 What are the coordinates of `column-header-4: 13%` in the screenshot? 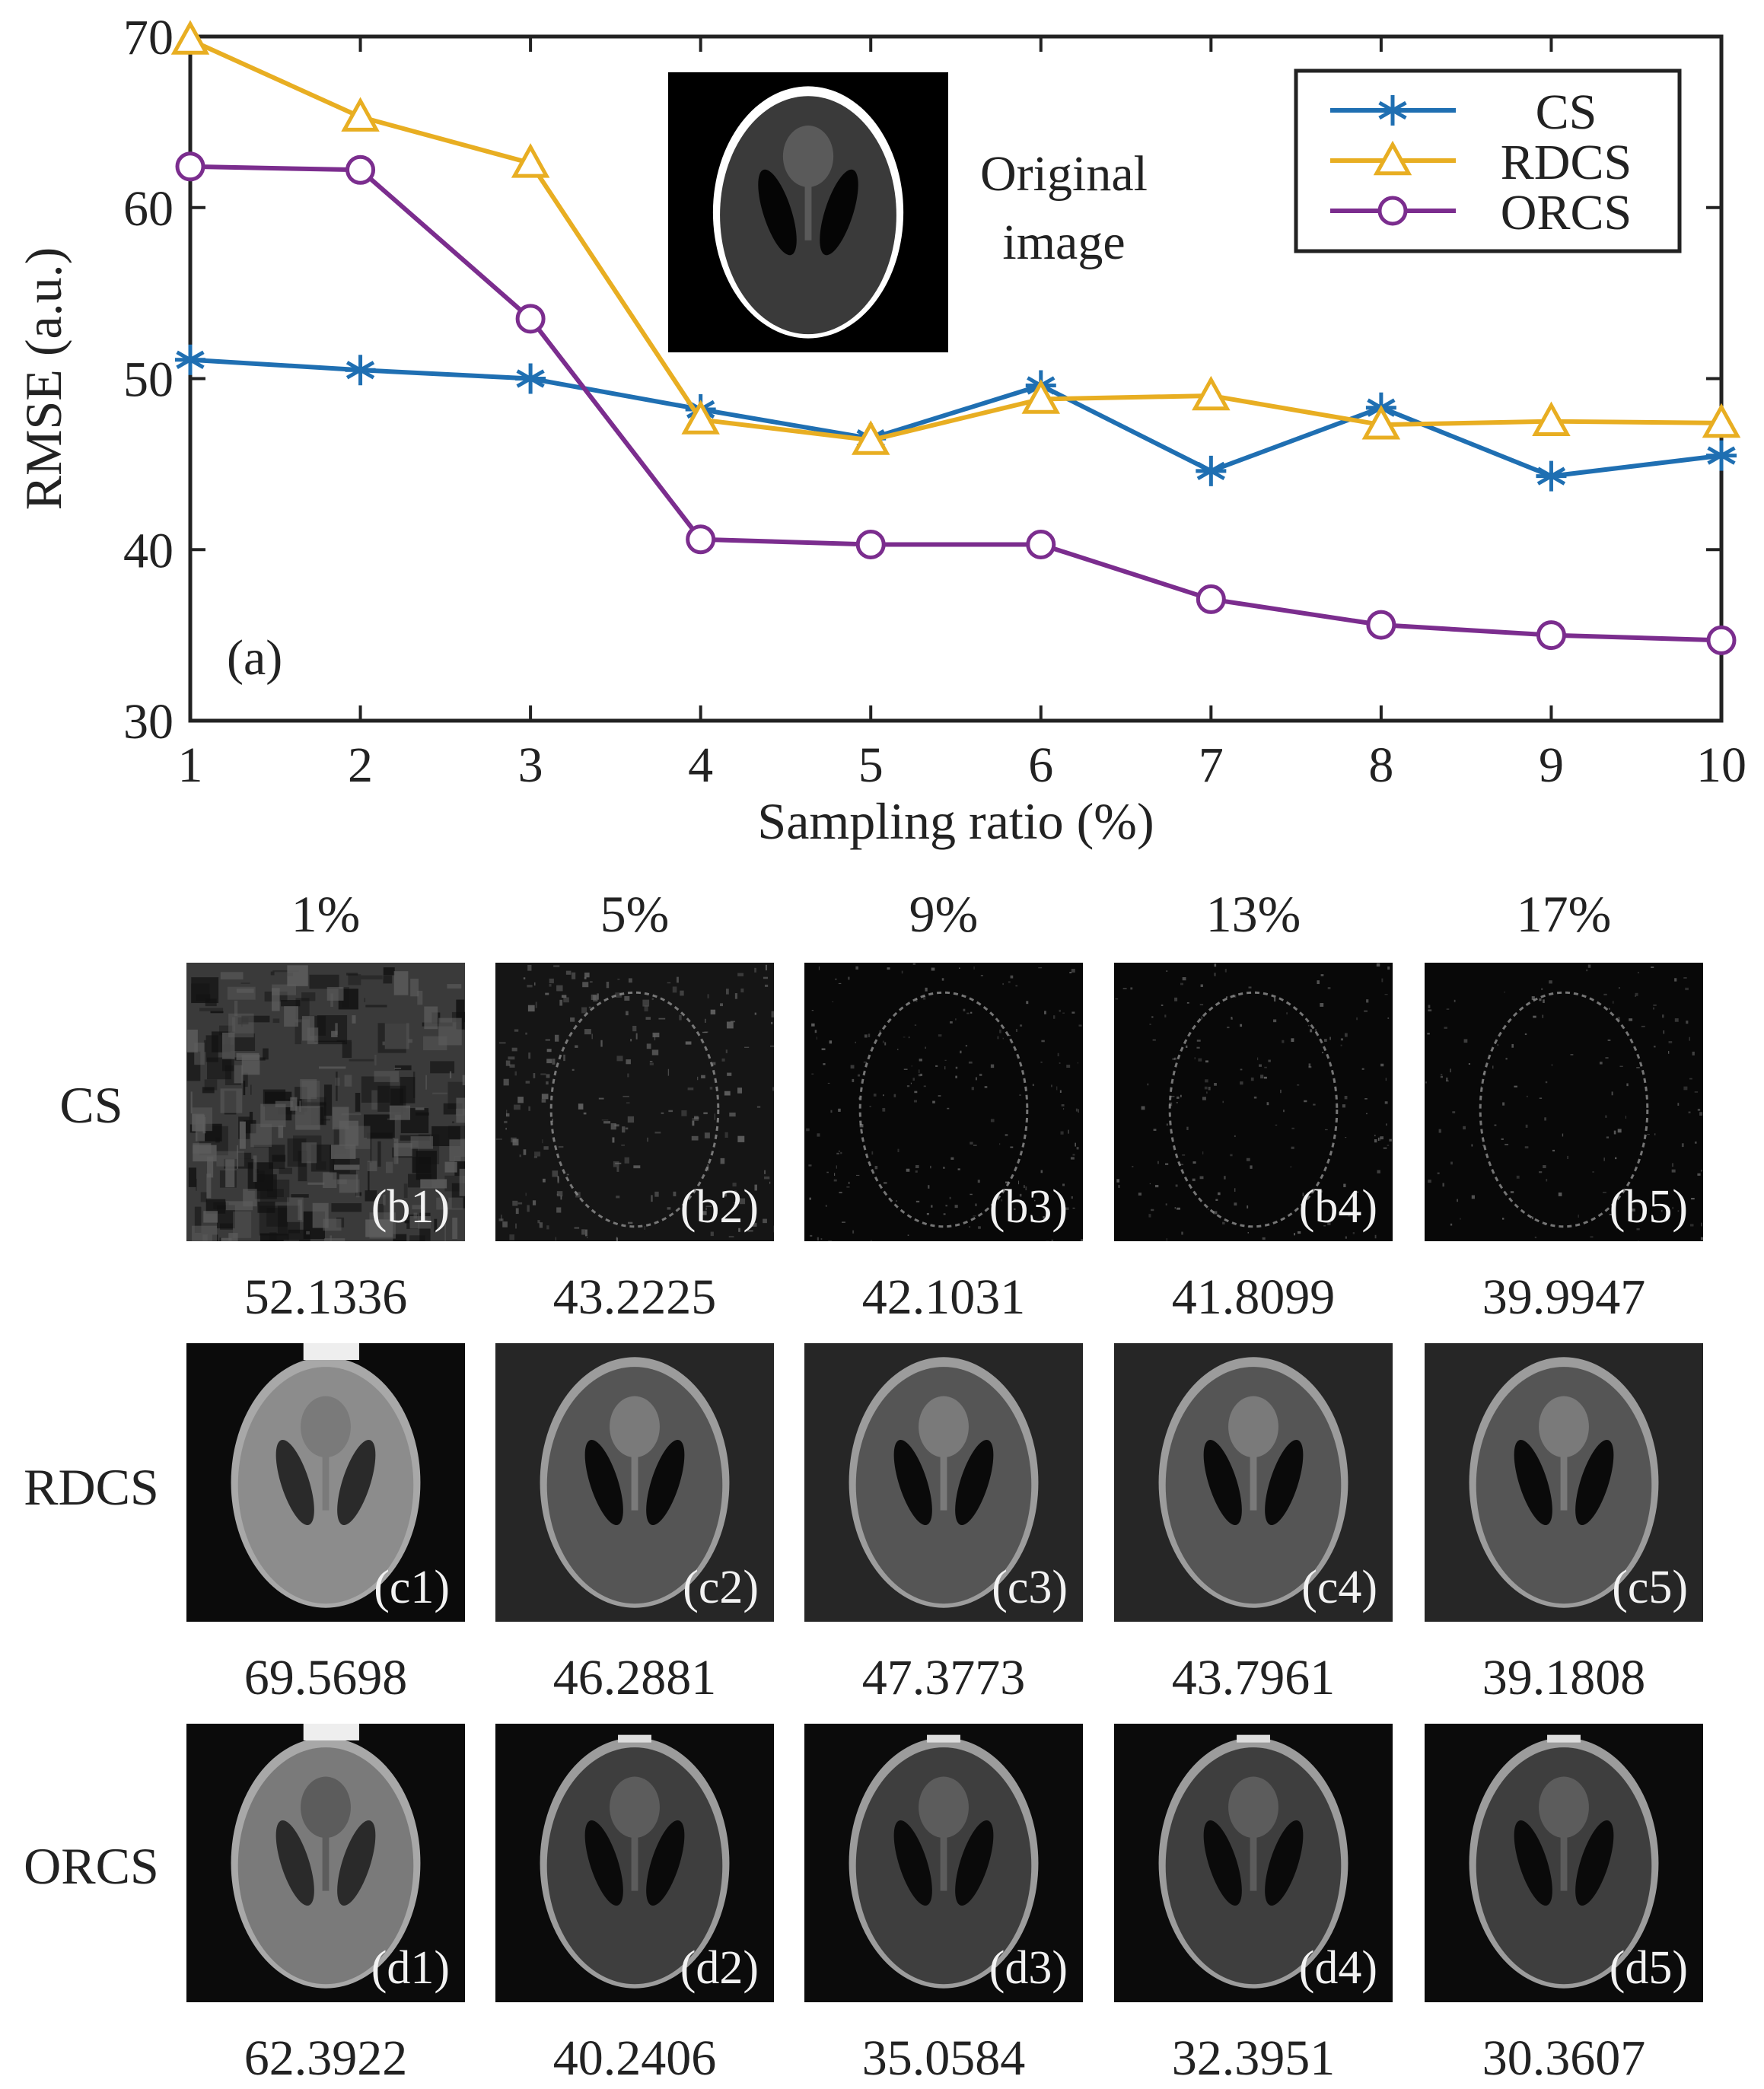 It's located at (1253, 914).